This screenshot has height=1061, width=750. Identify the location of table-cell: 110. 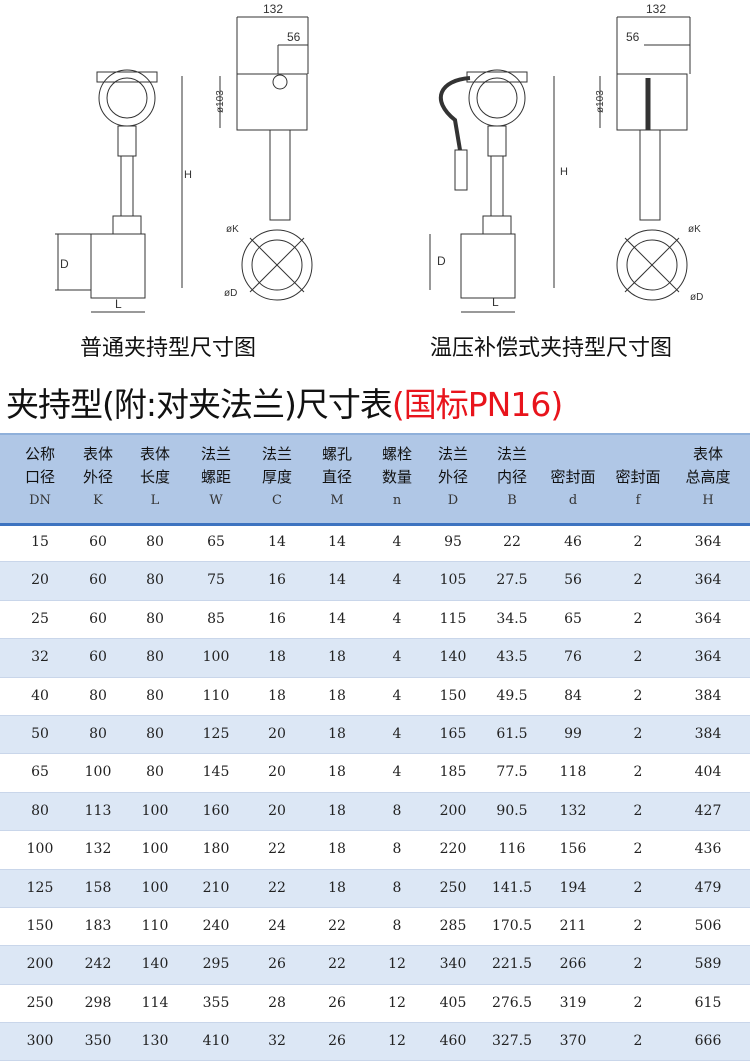
(155, 925).